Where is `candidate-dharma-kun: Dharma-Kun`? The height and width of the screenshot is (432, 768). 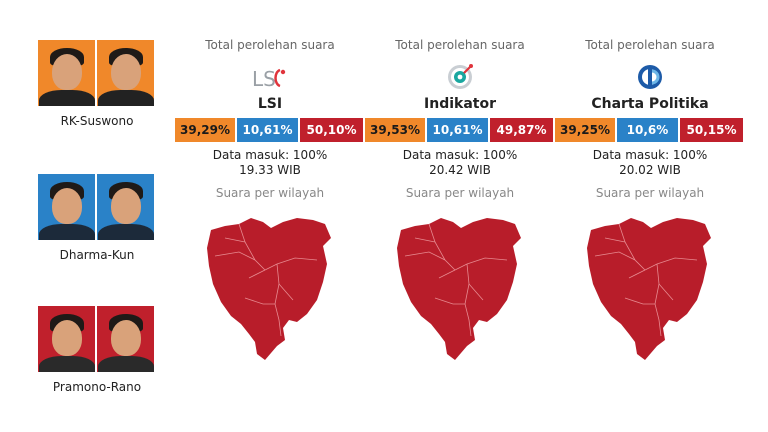
candidate-dharma-kun: Dharma-Kun is located at coordinates (97, 218).